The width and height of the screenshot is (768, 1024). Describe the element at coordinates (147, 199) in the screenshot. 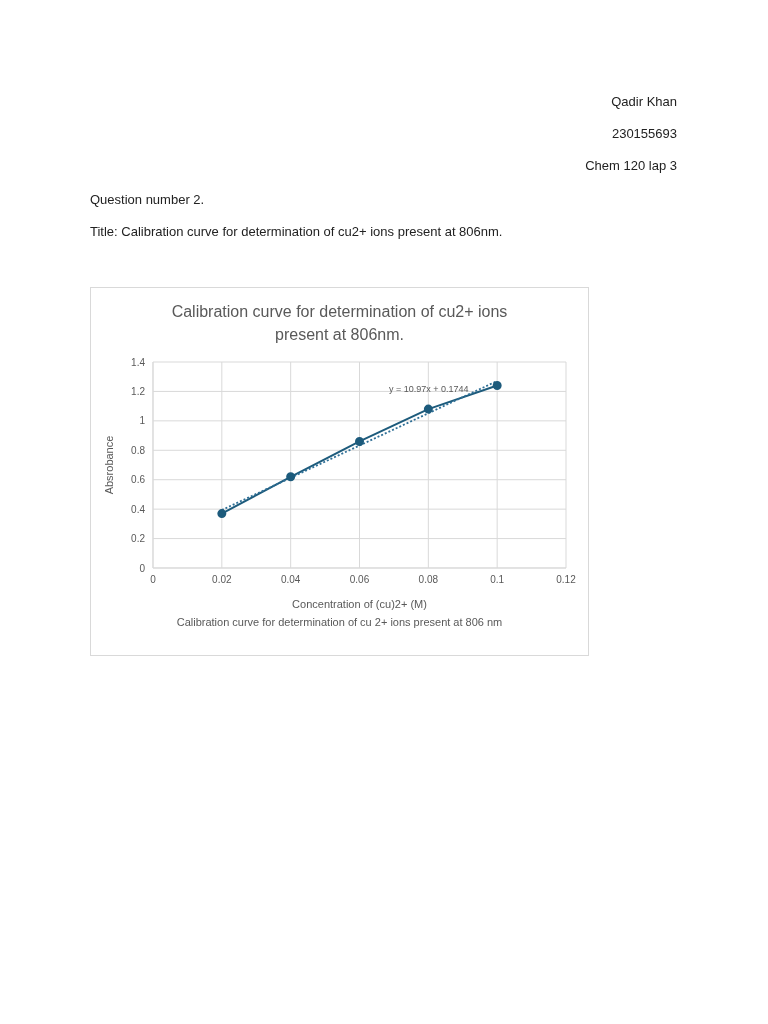

I see `text: Question number 2.` at that location.